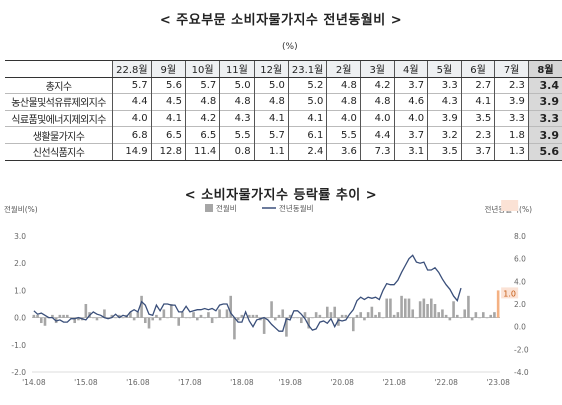 Image resolution: width=562 pixels, height=405 pixels. Describe the element at coordinates (290, 382) in the screenshot. I see `x-tick-label: '19.08` at that location.